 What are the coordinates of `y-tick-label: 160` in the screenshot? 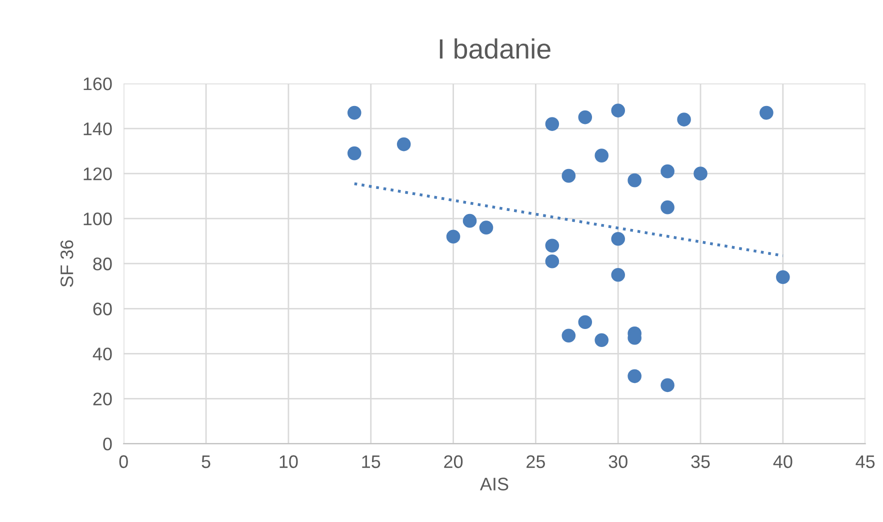 It's located at (98, 83).